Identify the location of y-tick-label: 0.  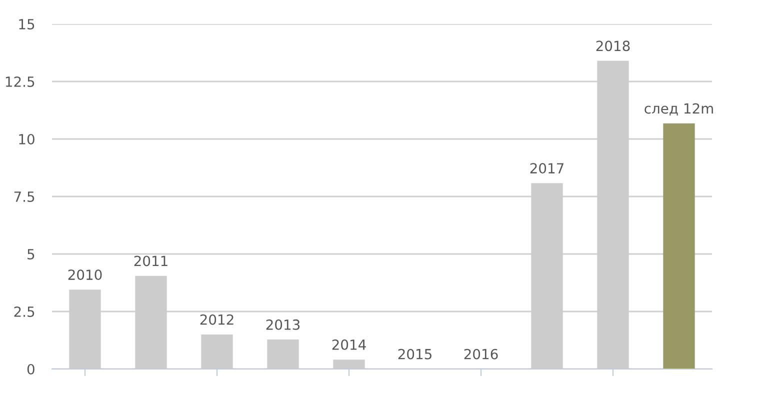
(30, 369).